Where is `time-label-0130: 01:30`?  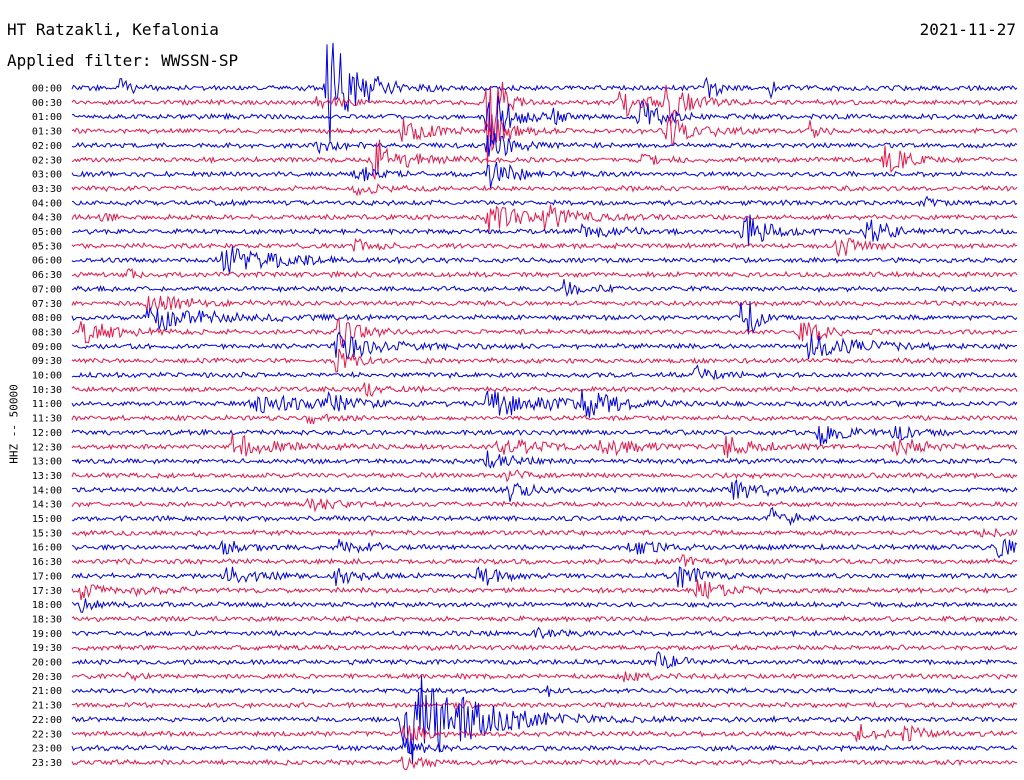 time-label-0130: 01:30 is located at coordinates (47, 132).